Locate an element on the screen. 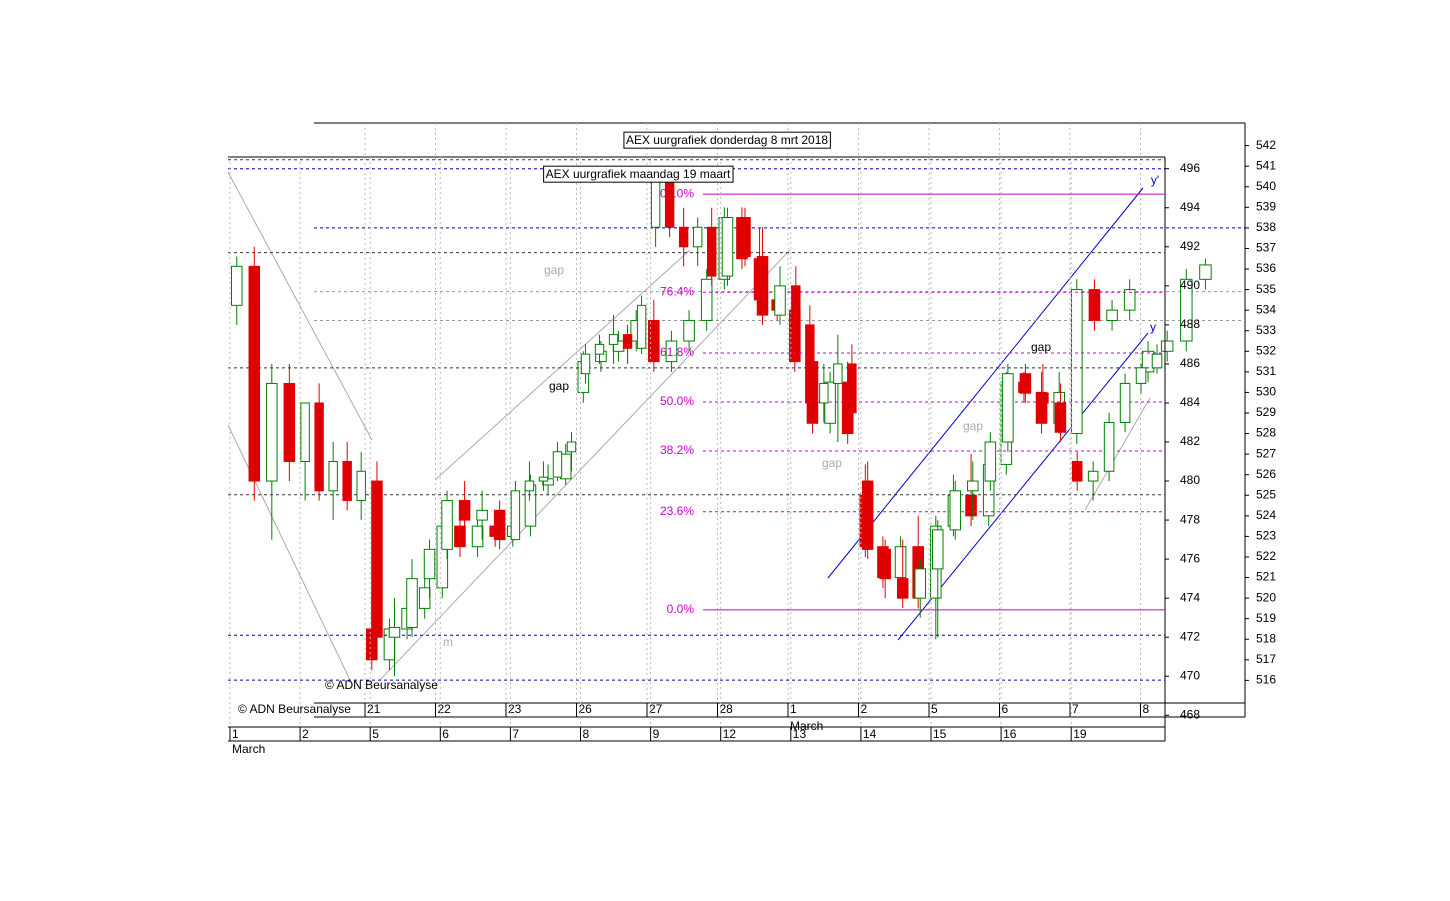 This screenshot has height=901, width=1450. y-tick-label: 530 is located at coordinates (1266, 392).